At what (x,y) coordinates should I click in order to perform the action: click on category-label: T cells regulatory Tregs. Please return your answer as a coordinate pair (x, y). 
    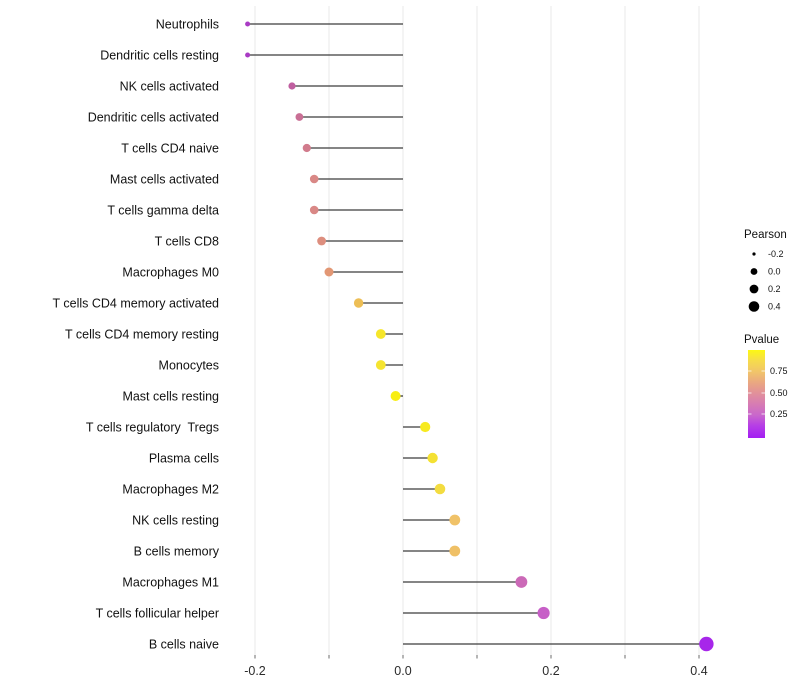
    Looking at the image, I should click on (152, 428).